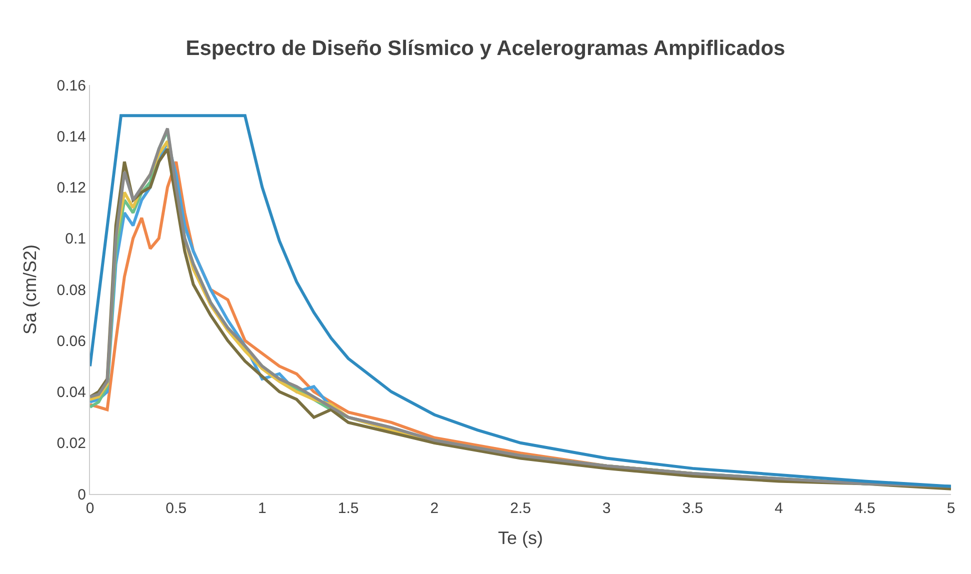 This screenshot has width=971, height=574. Describe the element at coordinates (348, 508) in the screenshot. I see `x-tick-label: 1.5` at that location.